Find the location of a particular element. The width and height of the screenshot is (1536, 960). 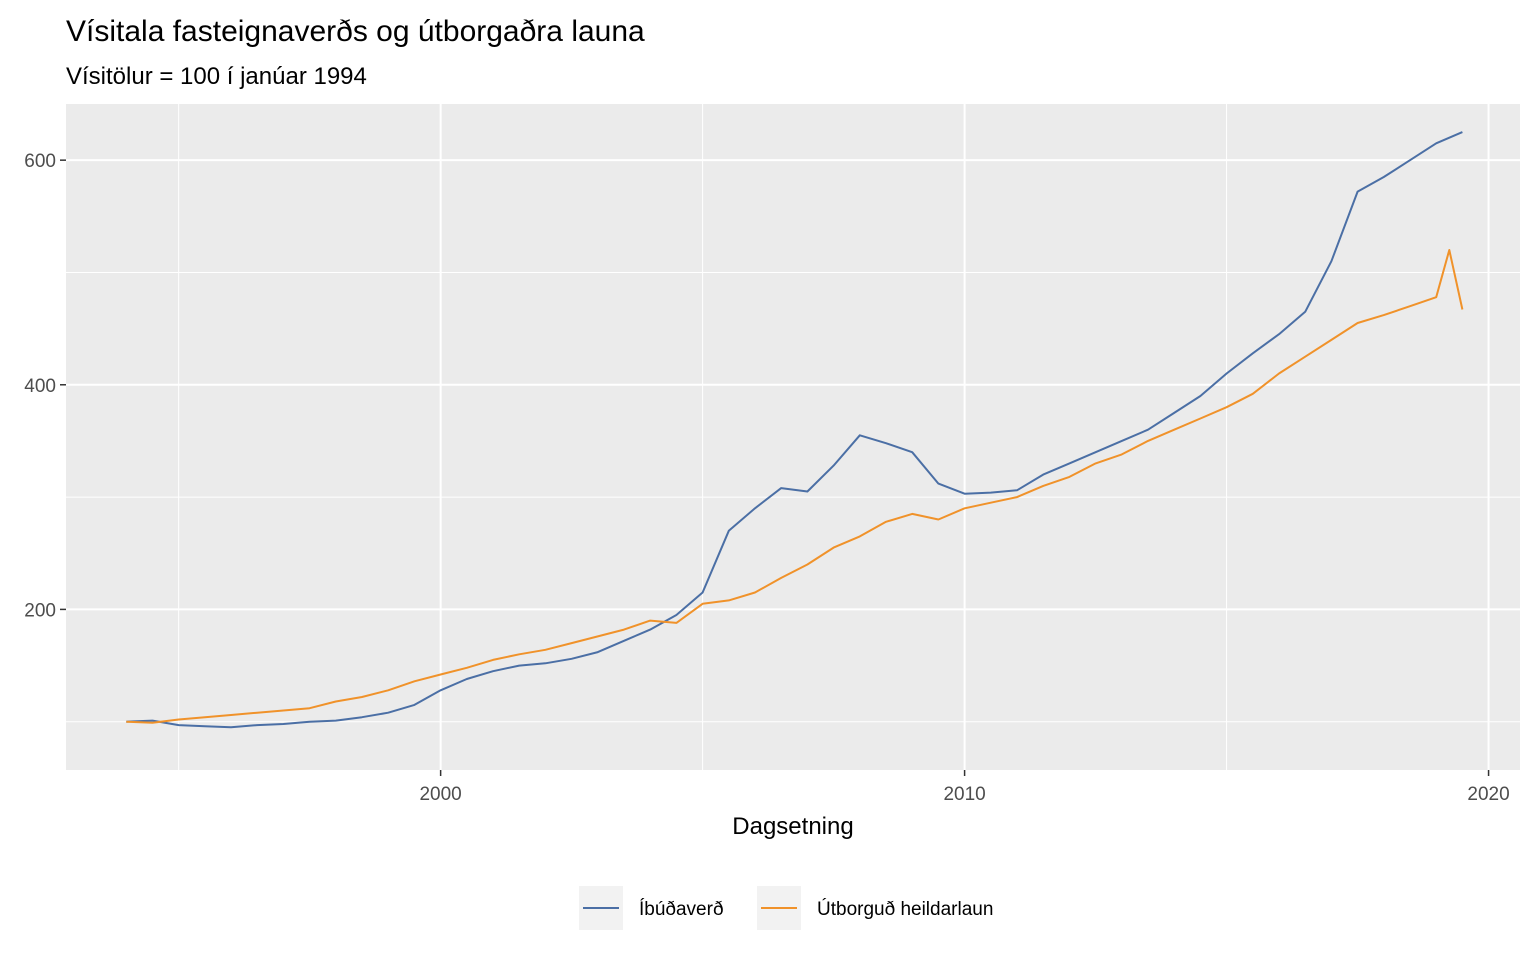

x-tick-label: 2020 is located at coordinates (1488, 794).